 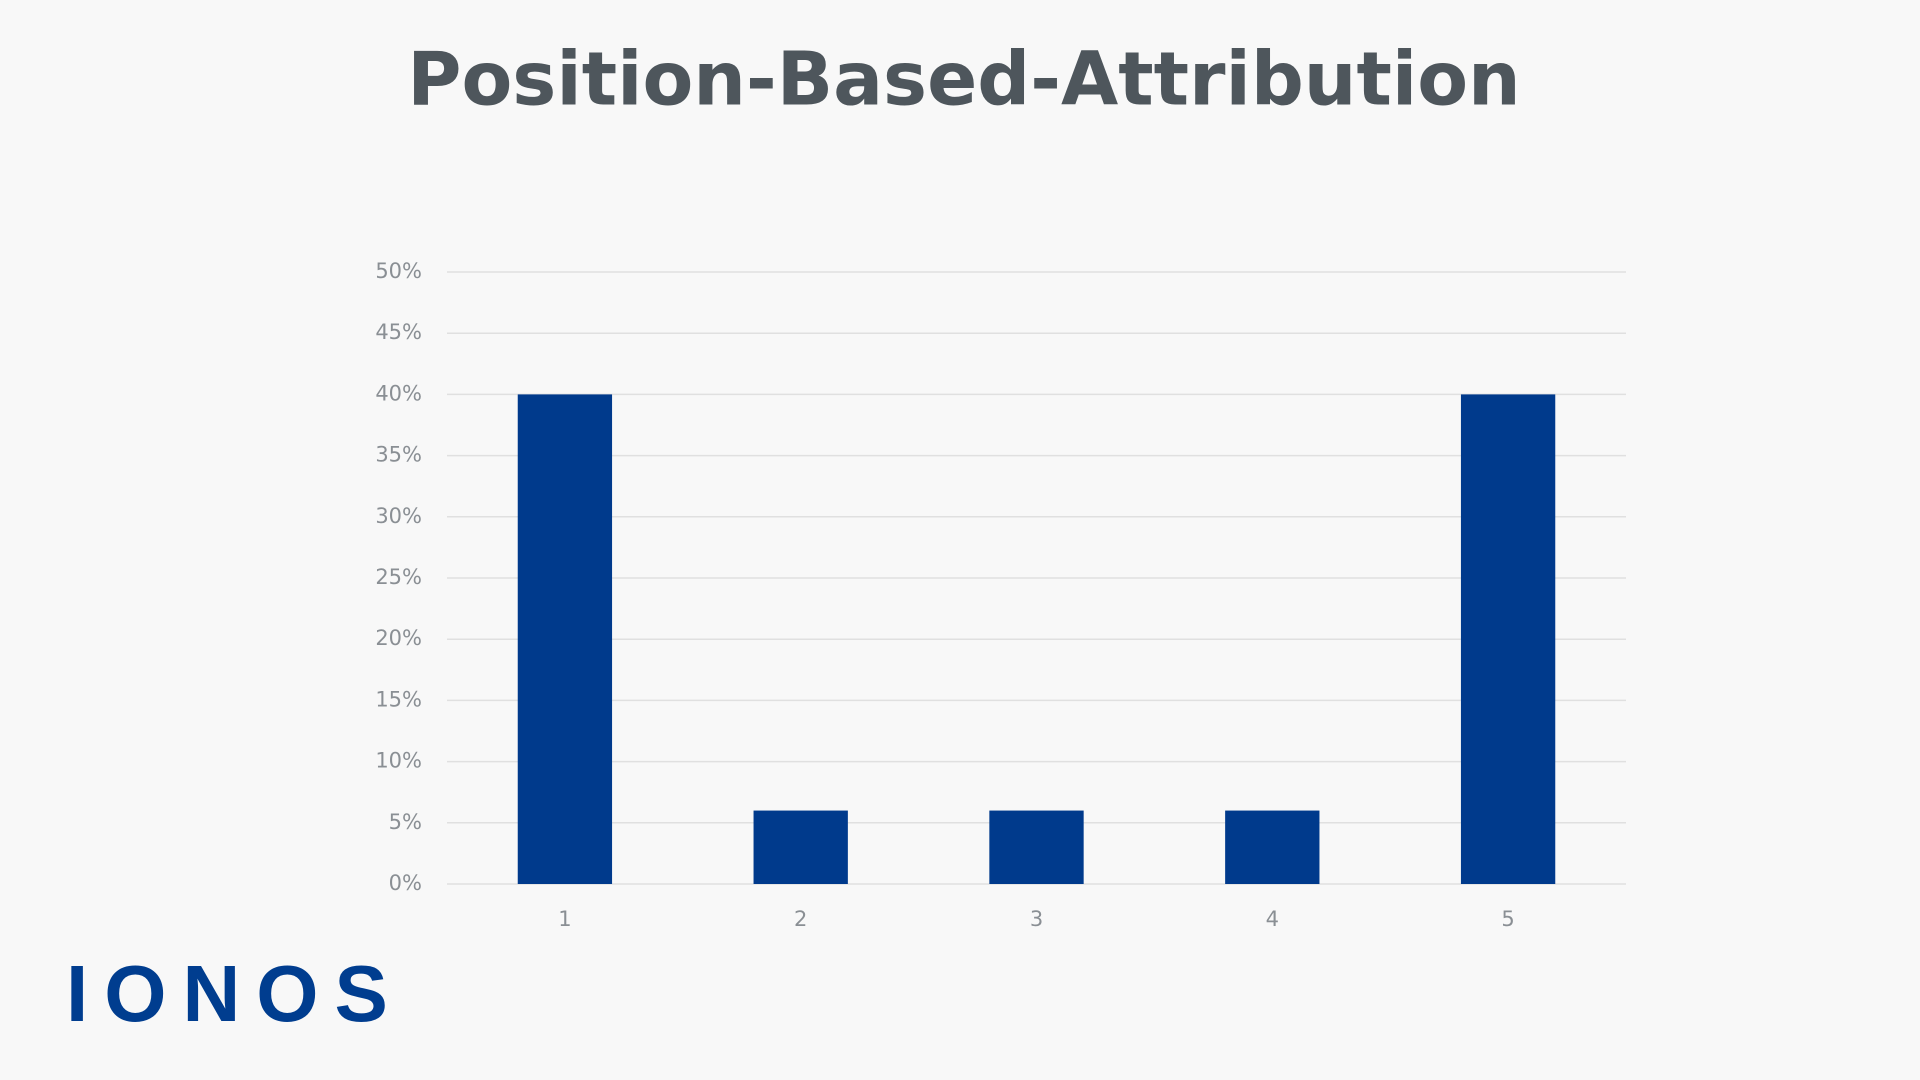 What do you see at coordinates (398, 516) in the screenshot?
I see `y-tick-label: 30%` at bounding box center [398, 516].